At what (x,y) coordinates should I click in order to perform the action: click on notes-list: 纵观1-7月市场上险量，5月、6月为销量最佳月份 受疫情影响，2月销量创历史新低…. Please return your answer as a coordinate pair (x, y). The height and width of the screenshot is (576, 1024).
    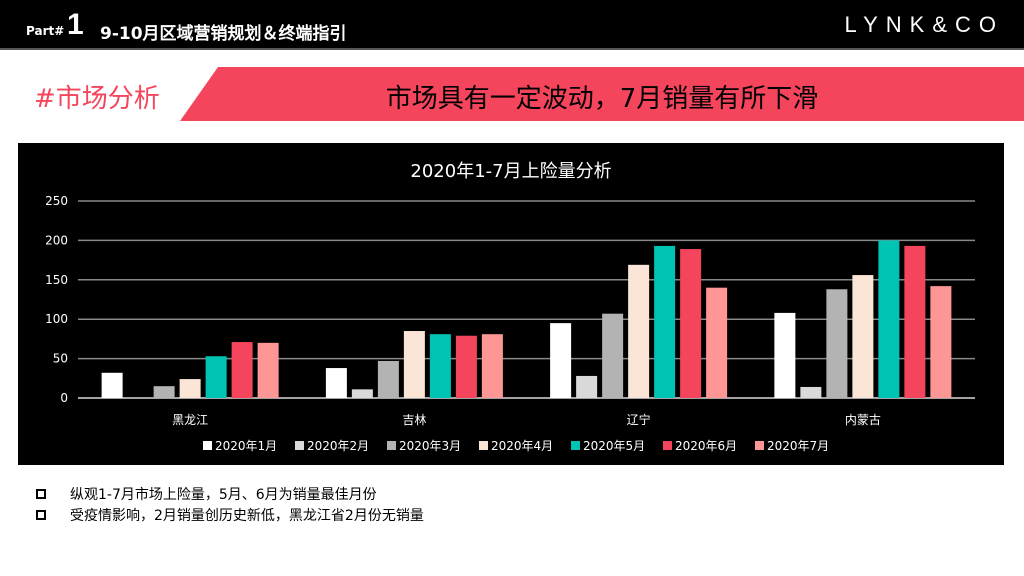
    Looking at the image, I should click on (230, 504).